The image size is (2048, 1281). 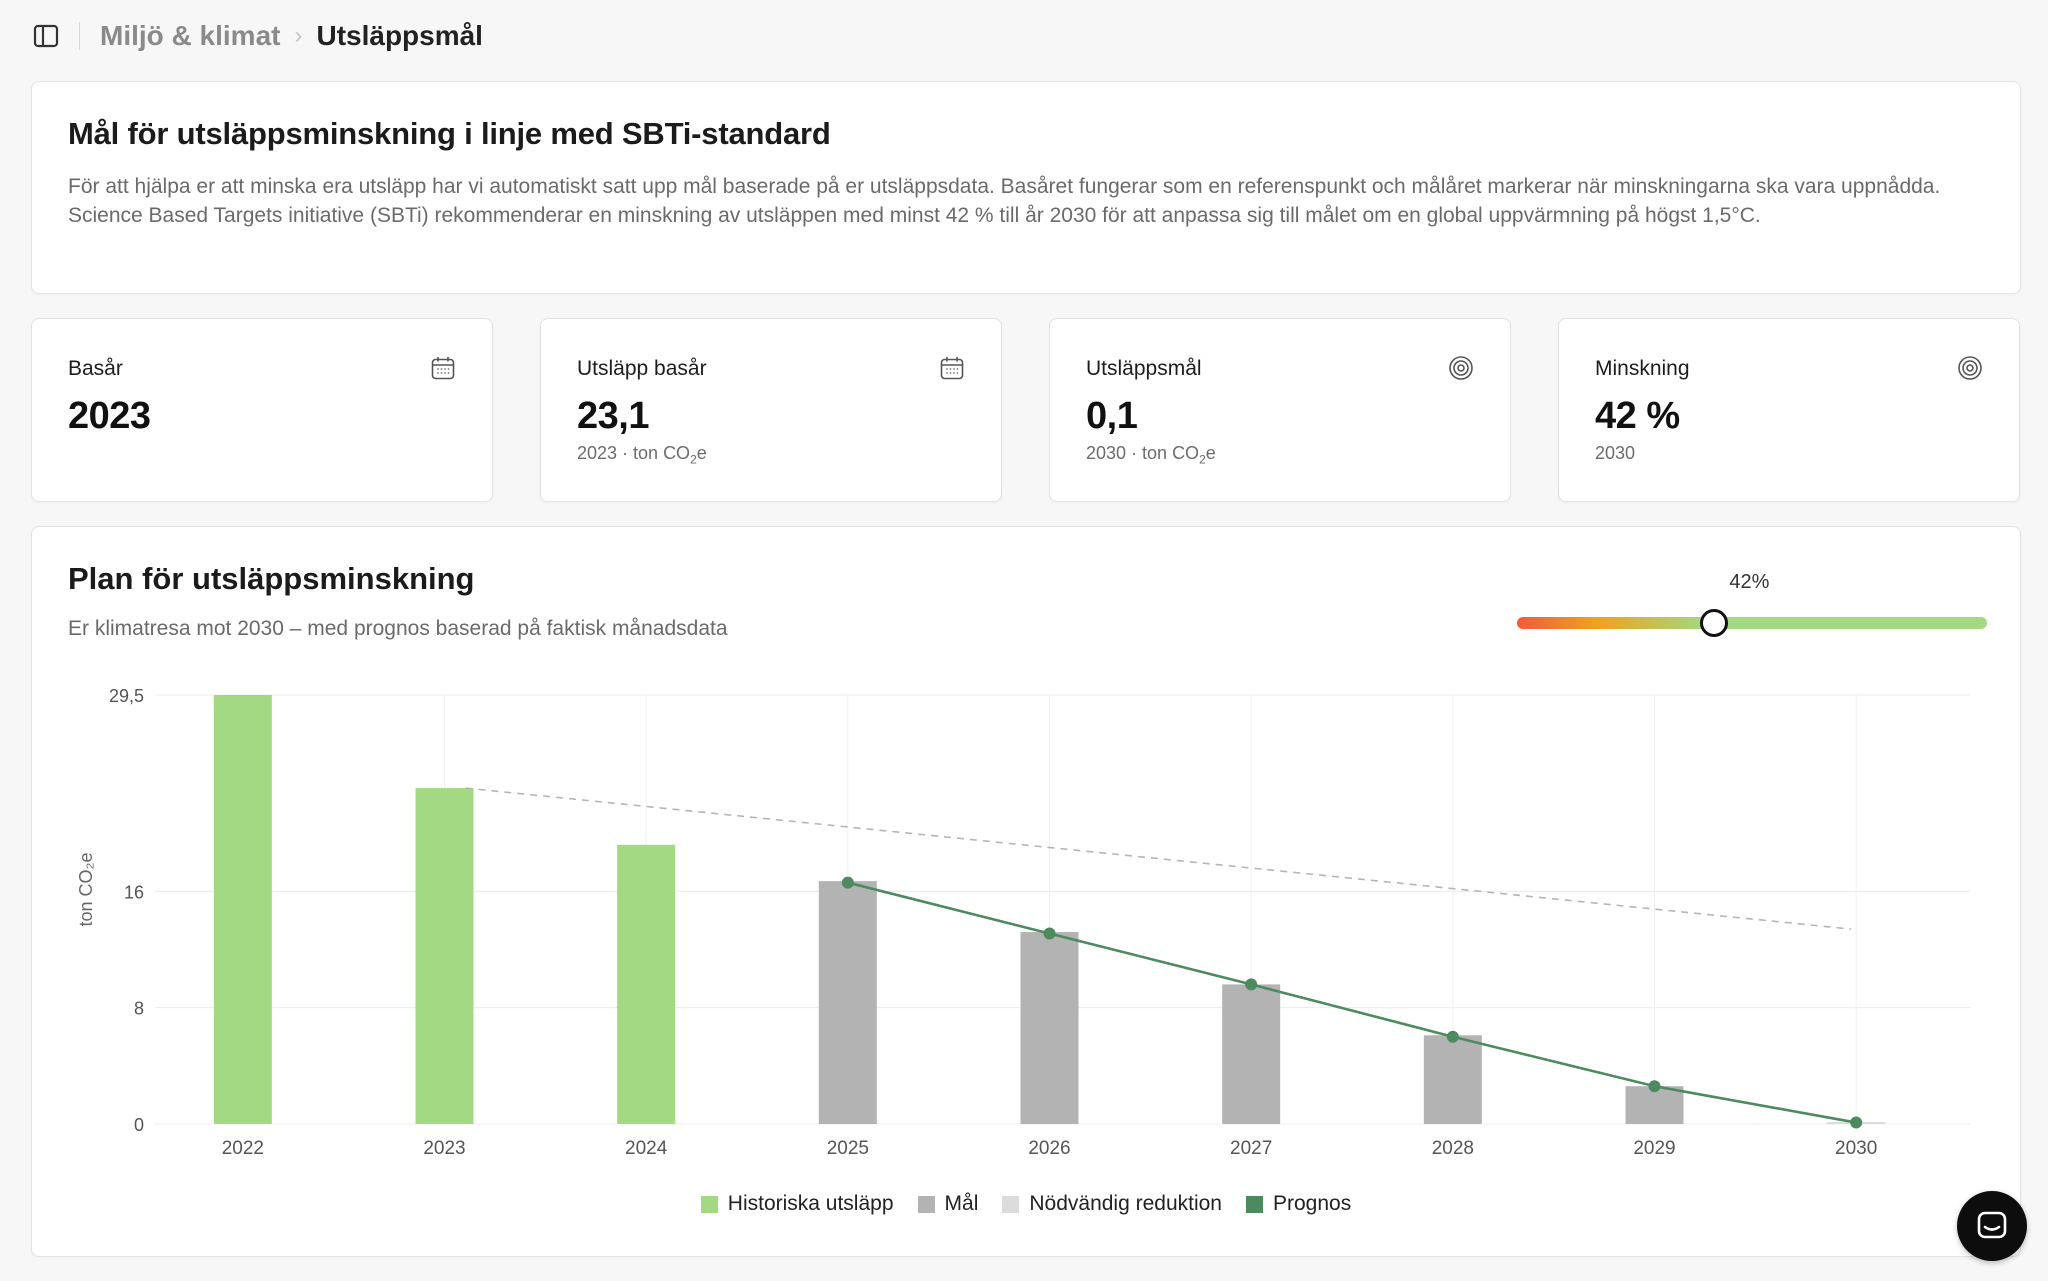 What do you see at coordinates (1280, 410) in the screenshot?
I see `kpi-card-emission-target: Utsläppsmål 0,1 2030 · ton CO2e` at bounding box center [1280, 410].